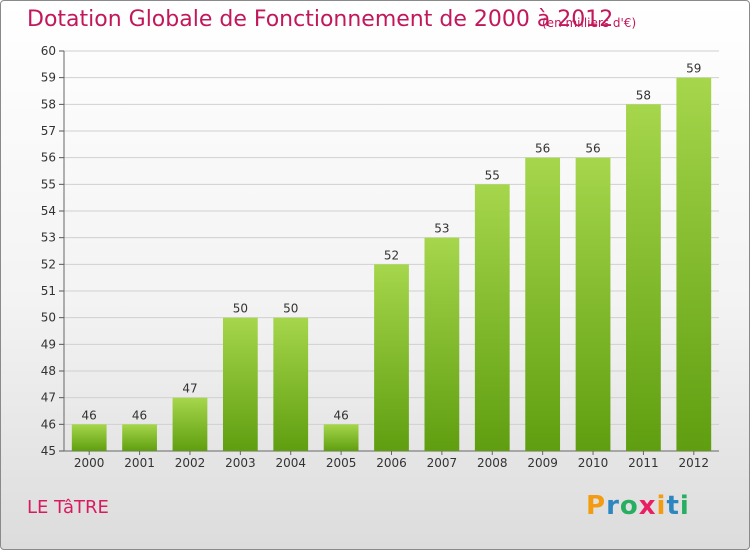  I want to click on data-label: 47, so click(189, 389).